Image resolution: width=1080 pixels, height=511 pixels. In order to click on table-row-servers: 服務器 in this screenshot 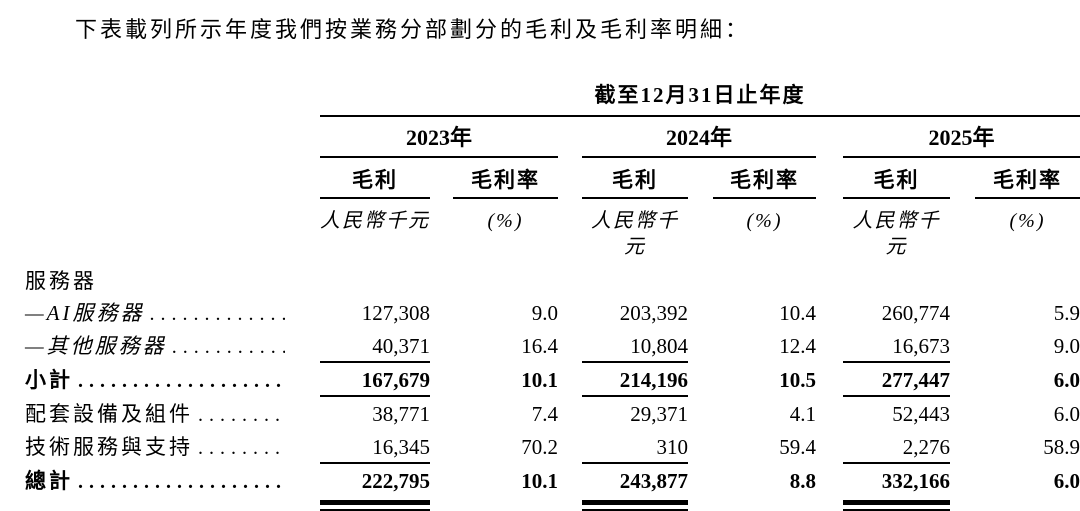, I will do `click(552, 278)`.